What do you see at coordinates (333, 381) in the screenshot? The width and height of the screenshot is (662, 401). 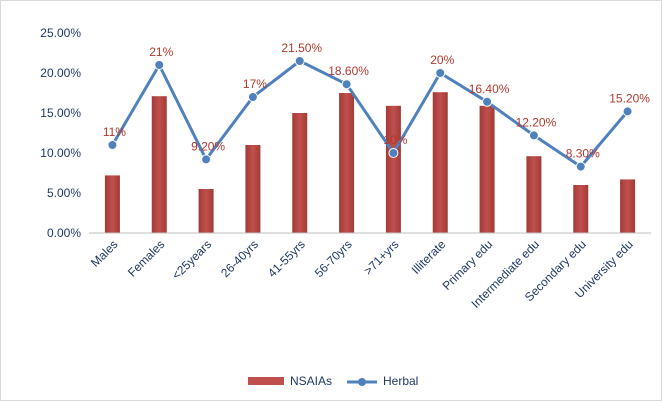 I see `legend: NSAIAs Herbal` at bounding box center [333, 381].